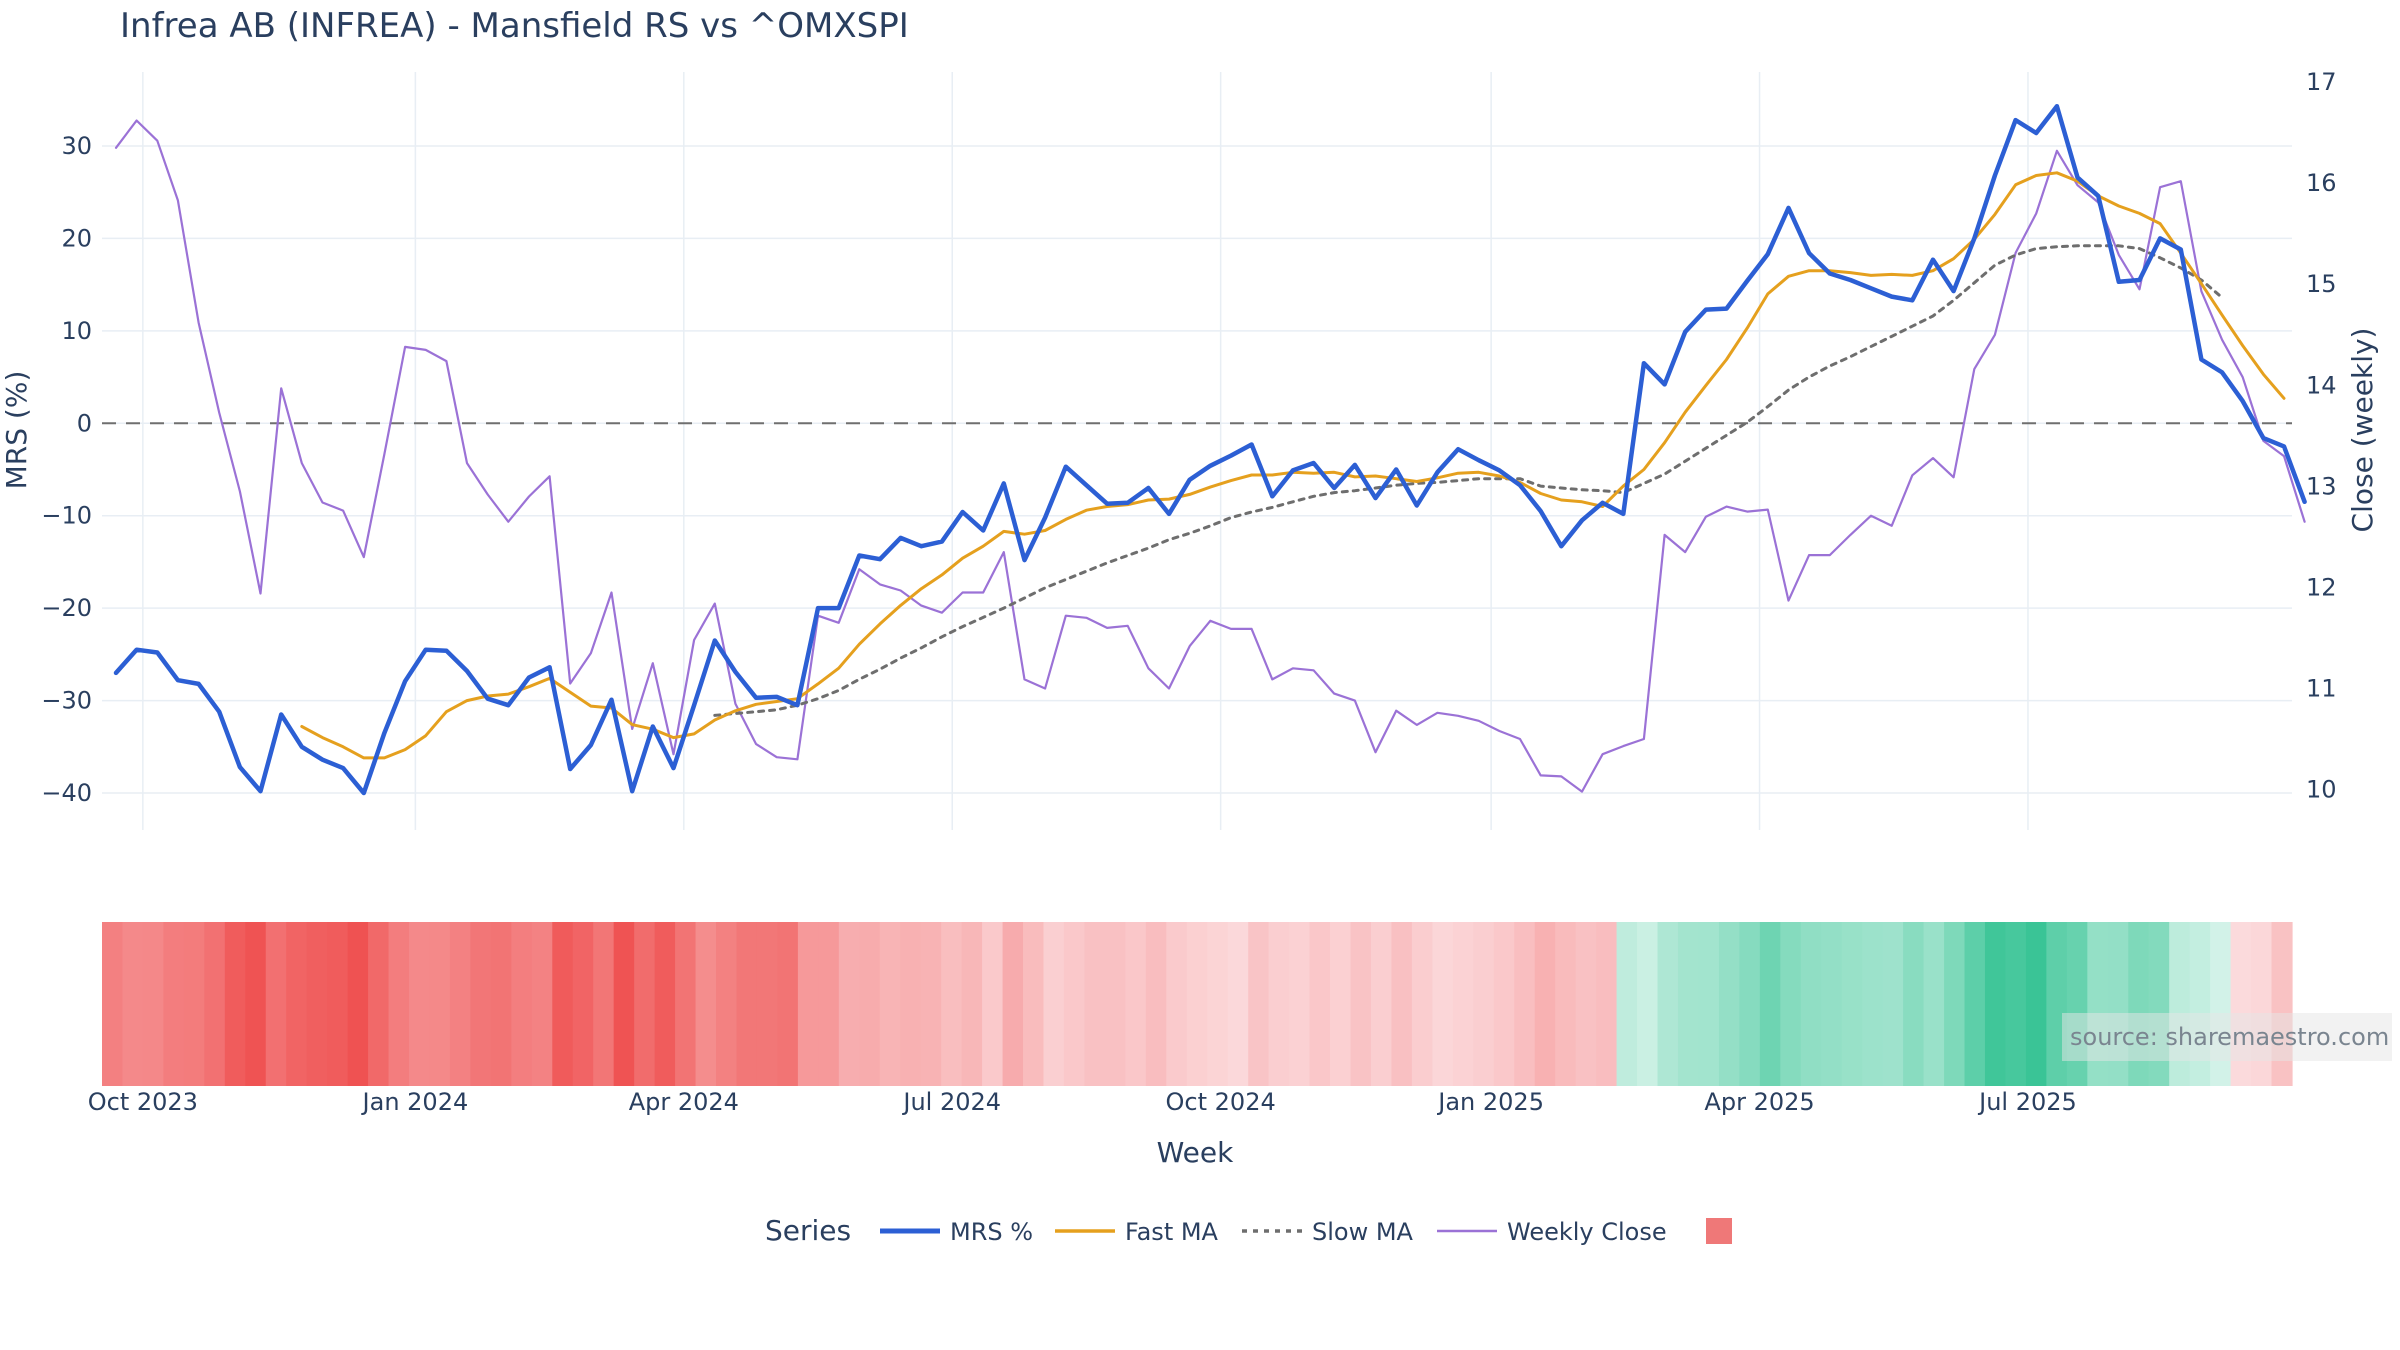 This screenshot has width=2400, height=1350. Describe the element at coordinates (1195, 1152) in the screenshot. I see `x-axis-title: Week` at that location.